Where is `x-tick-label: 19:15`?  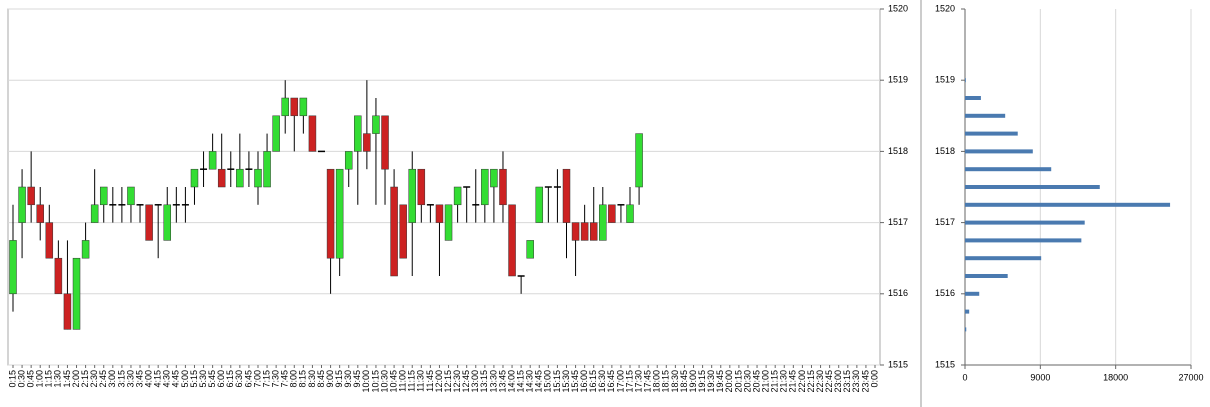 x-tick-label: 19:15 is located at coordinates (702, 381).